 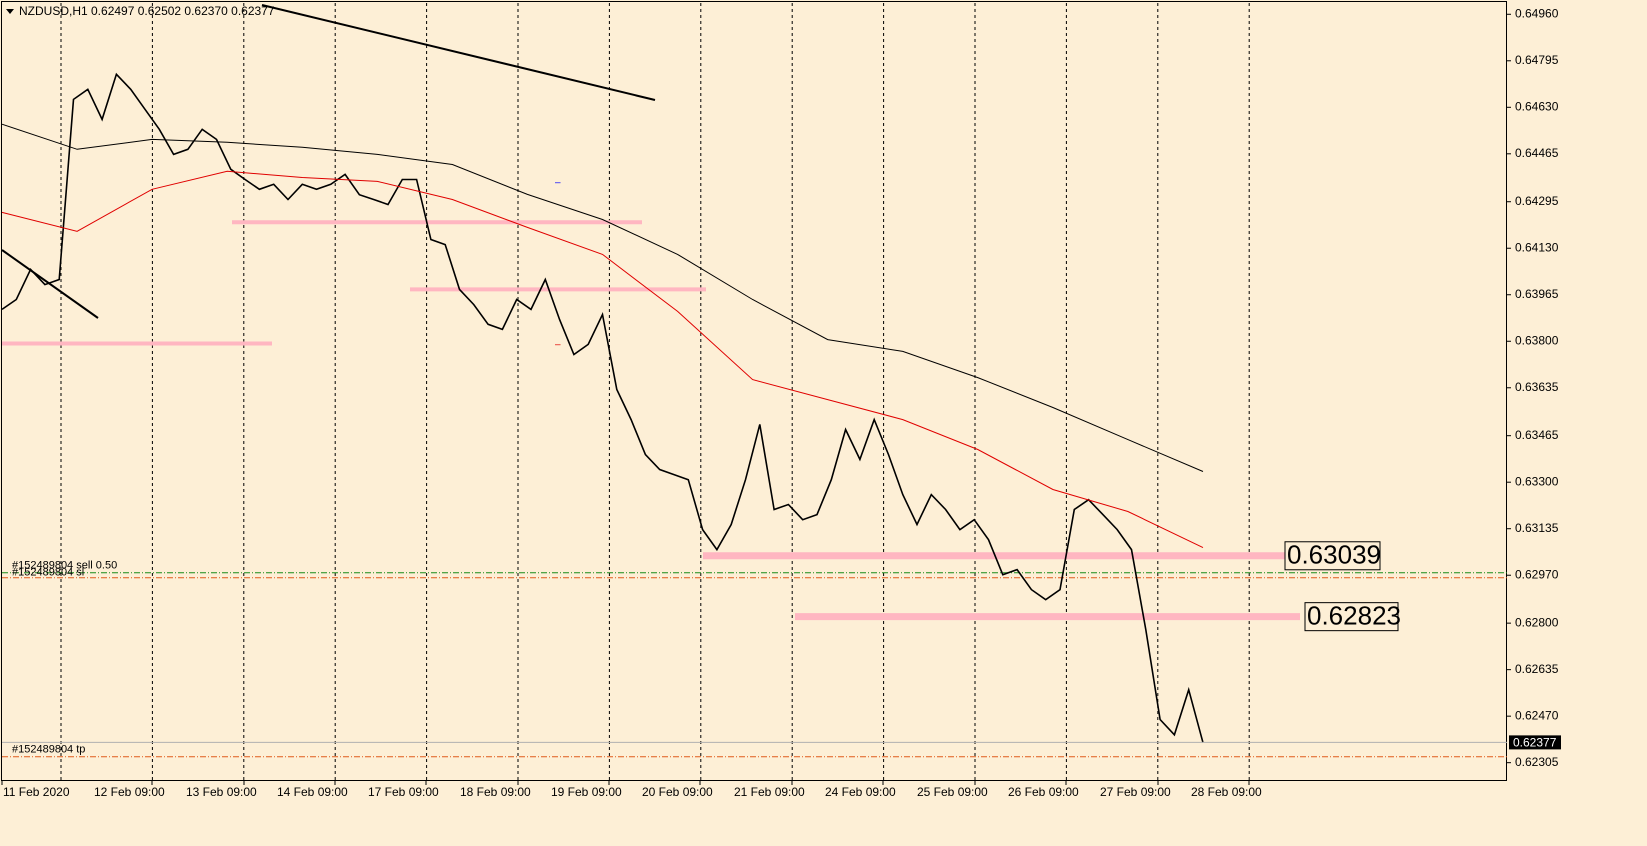 I want to click on price-box, so click(x=1535, y=742).